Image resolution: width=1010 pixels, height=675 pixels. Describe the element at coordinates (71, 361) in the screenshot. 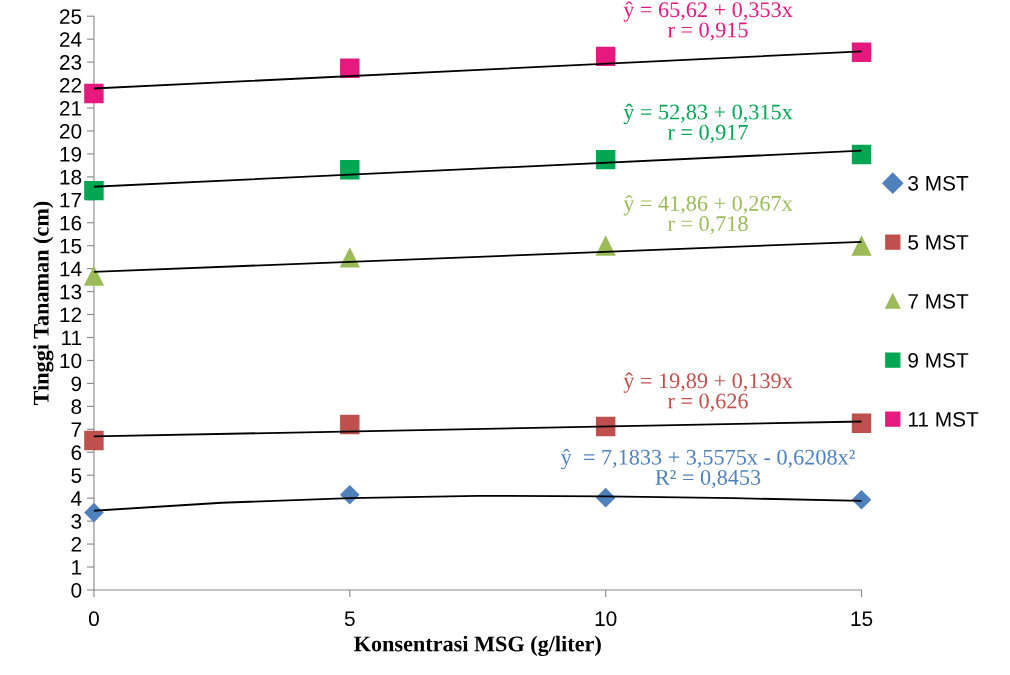

I see `y-tick-label: 10` at that location.